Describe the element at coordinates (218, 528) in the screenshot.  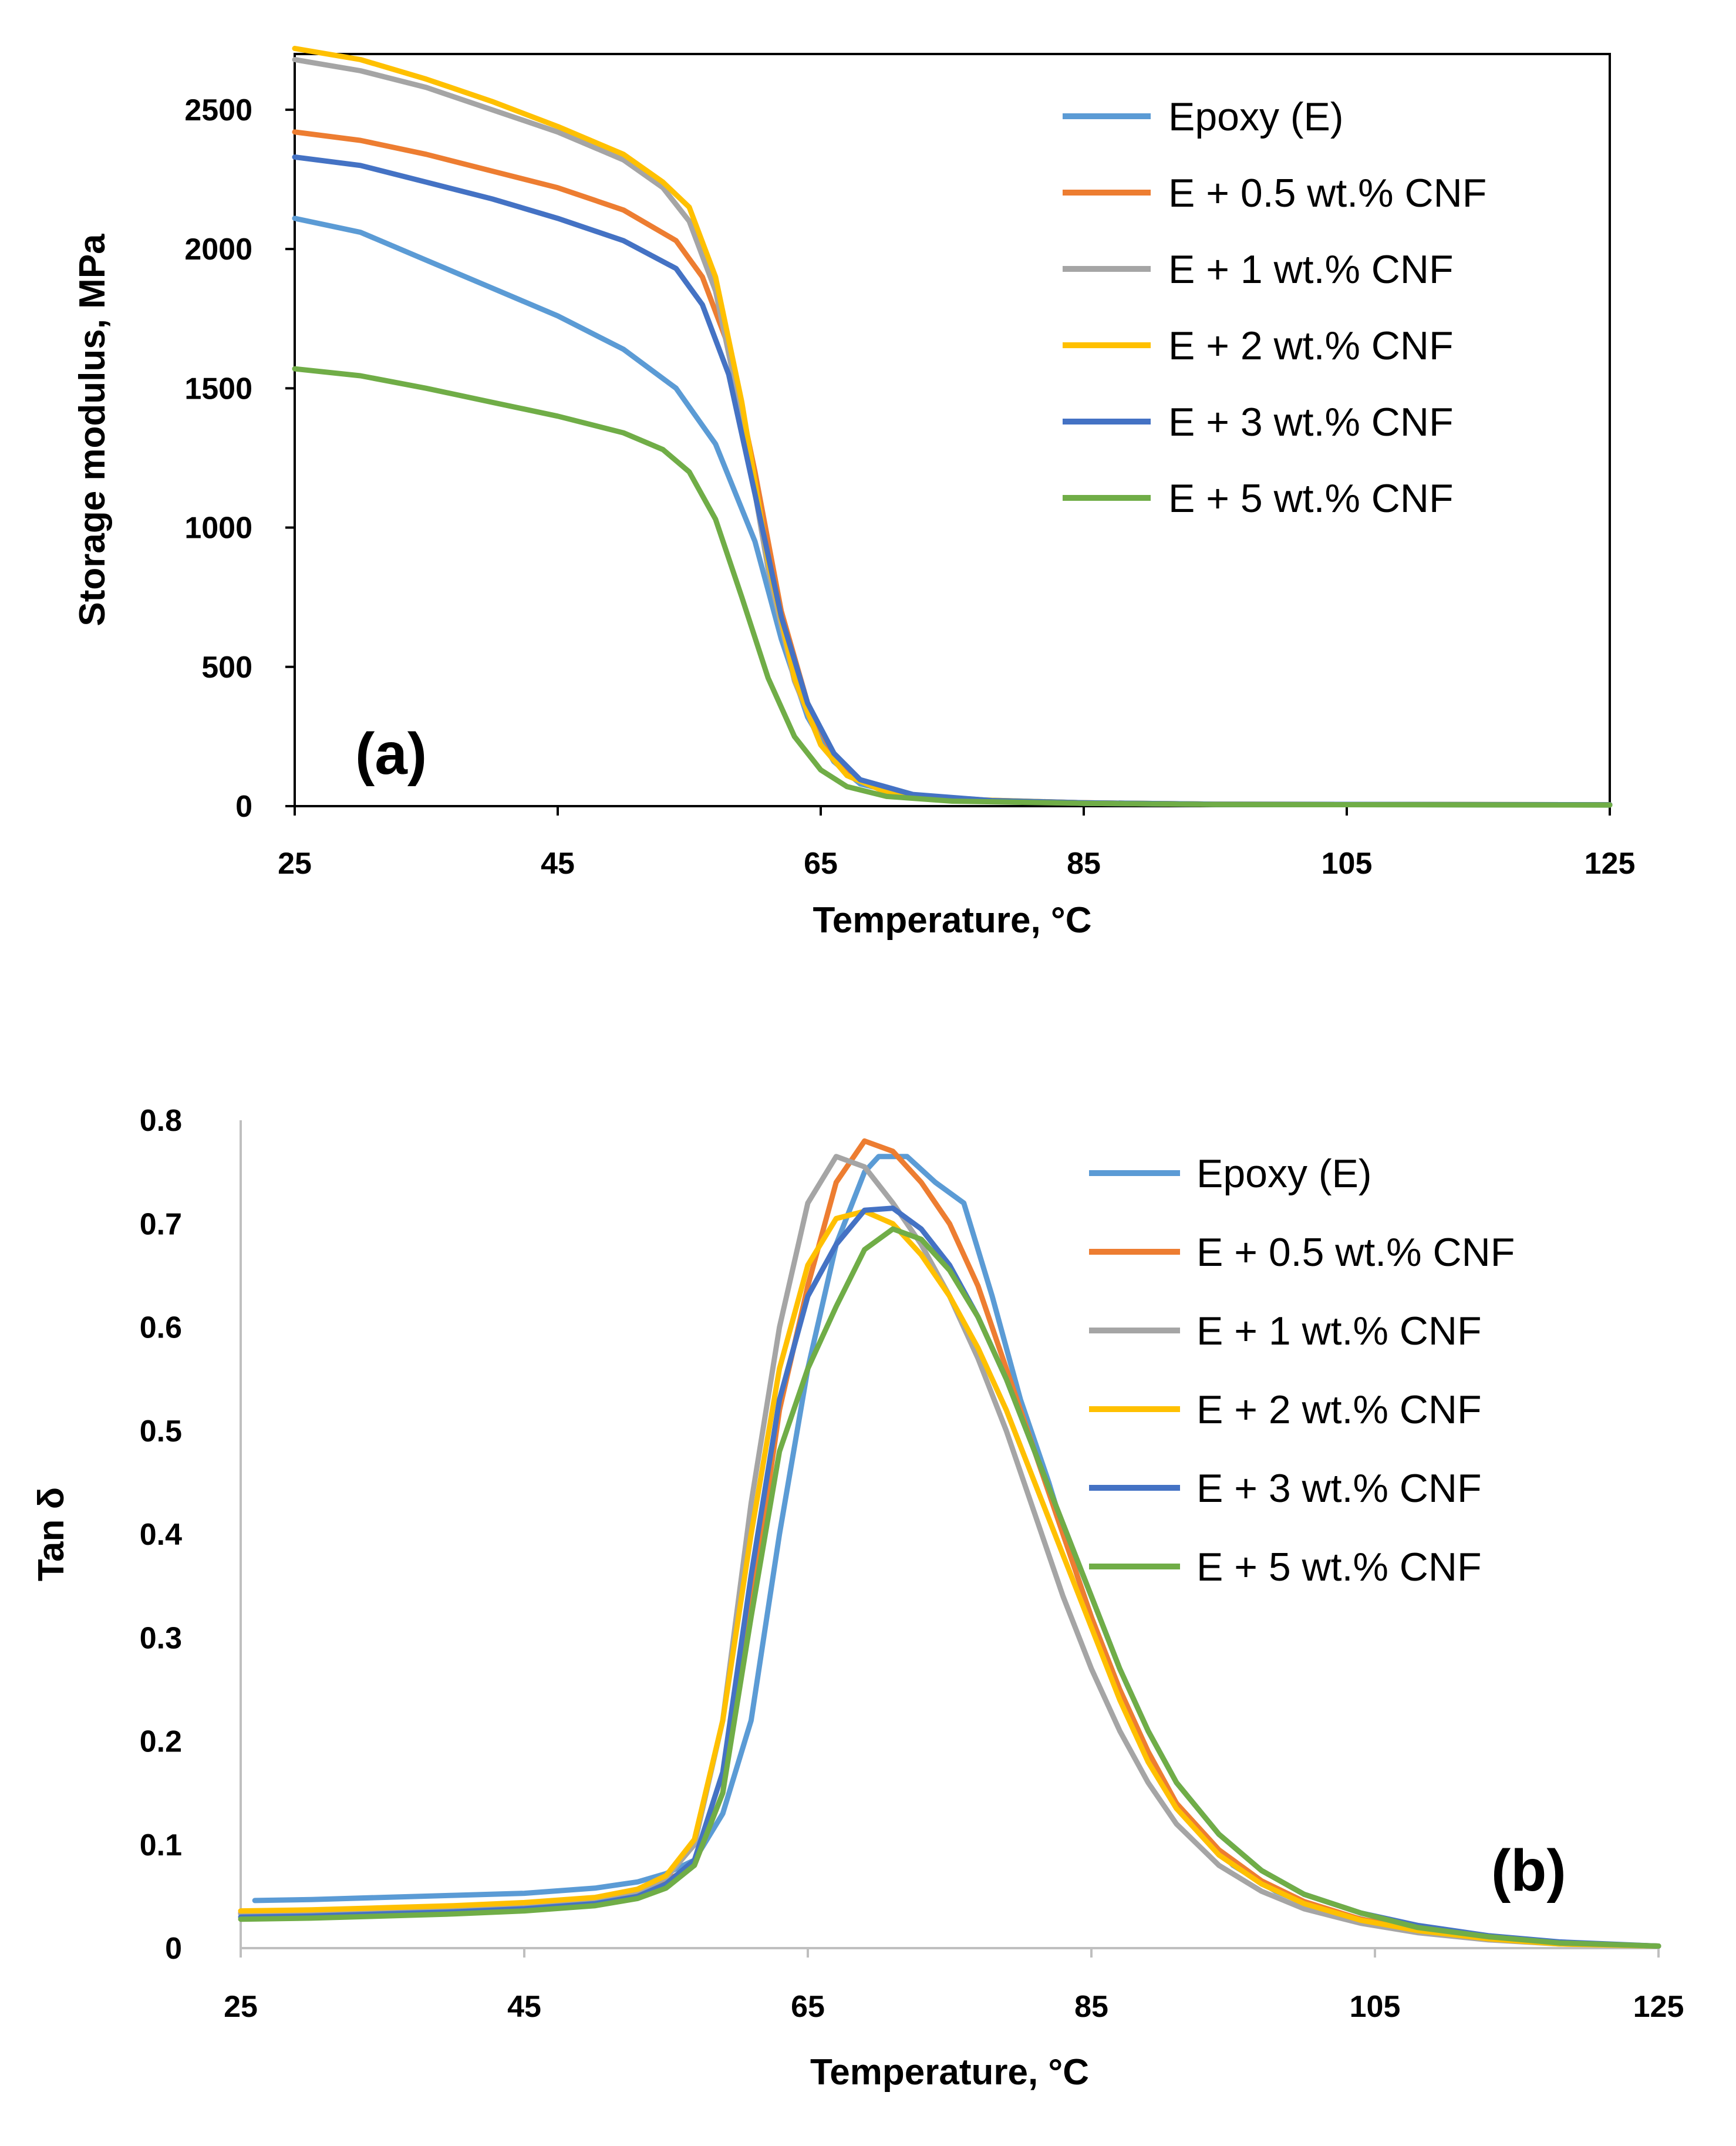
I see `y-tick-label: 1000` at that location.